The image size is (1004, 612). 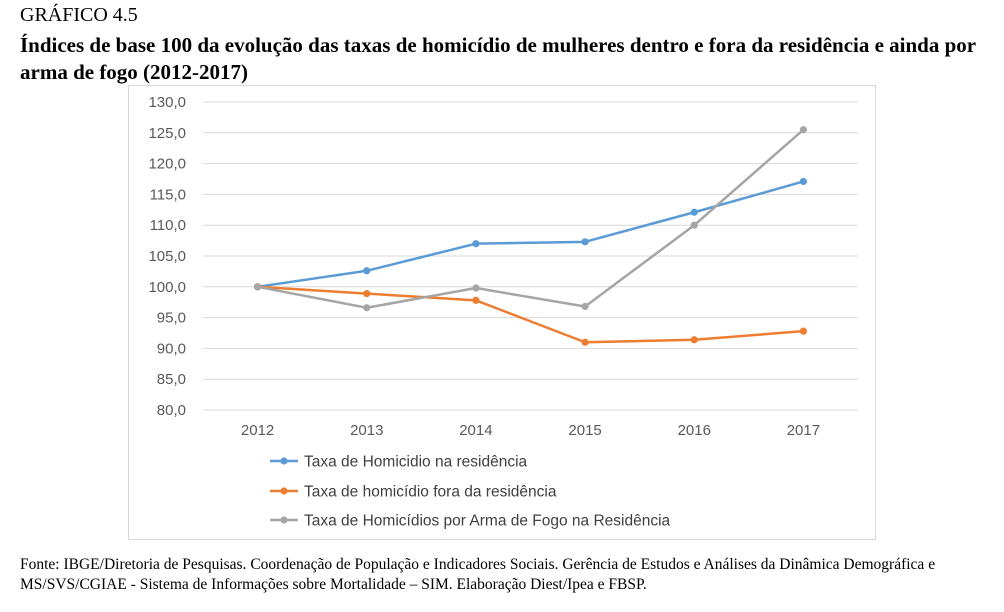 What do you see at coordinates (803, 430) in the screenshot?
I see `x-tick-label: 2017` at bounding box center [803, 430].